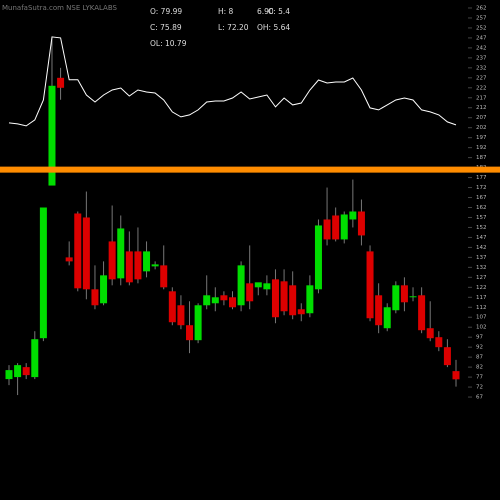 This screenshot has width=500, height=500. What do you see at coordinates (166, 27) in the screenshot?
I see `info-text: C: 75.89` at bounding box center [166, 27].